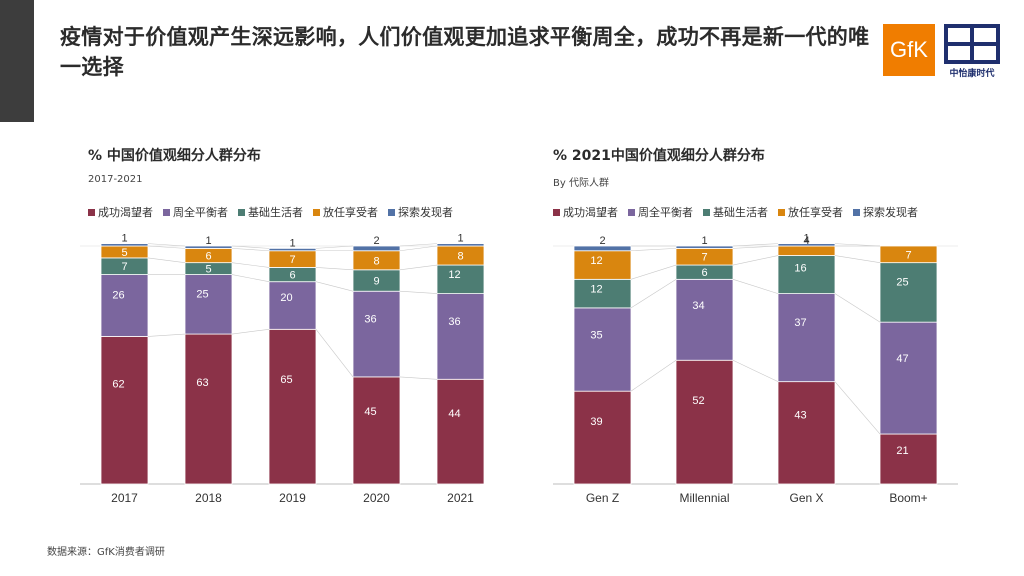 The image size is (1024, 576). What do you see at coordinates (460, 498) in the screenshot?
I see `x-tick-label: 2021` at bounding box center [460, 498].